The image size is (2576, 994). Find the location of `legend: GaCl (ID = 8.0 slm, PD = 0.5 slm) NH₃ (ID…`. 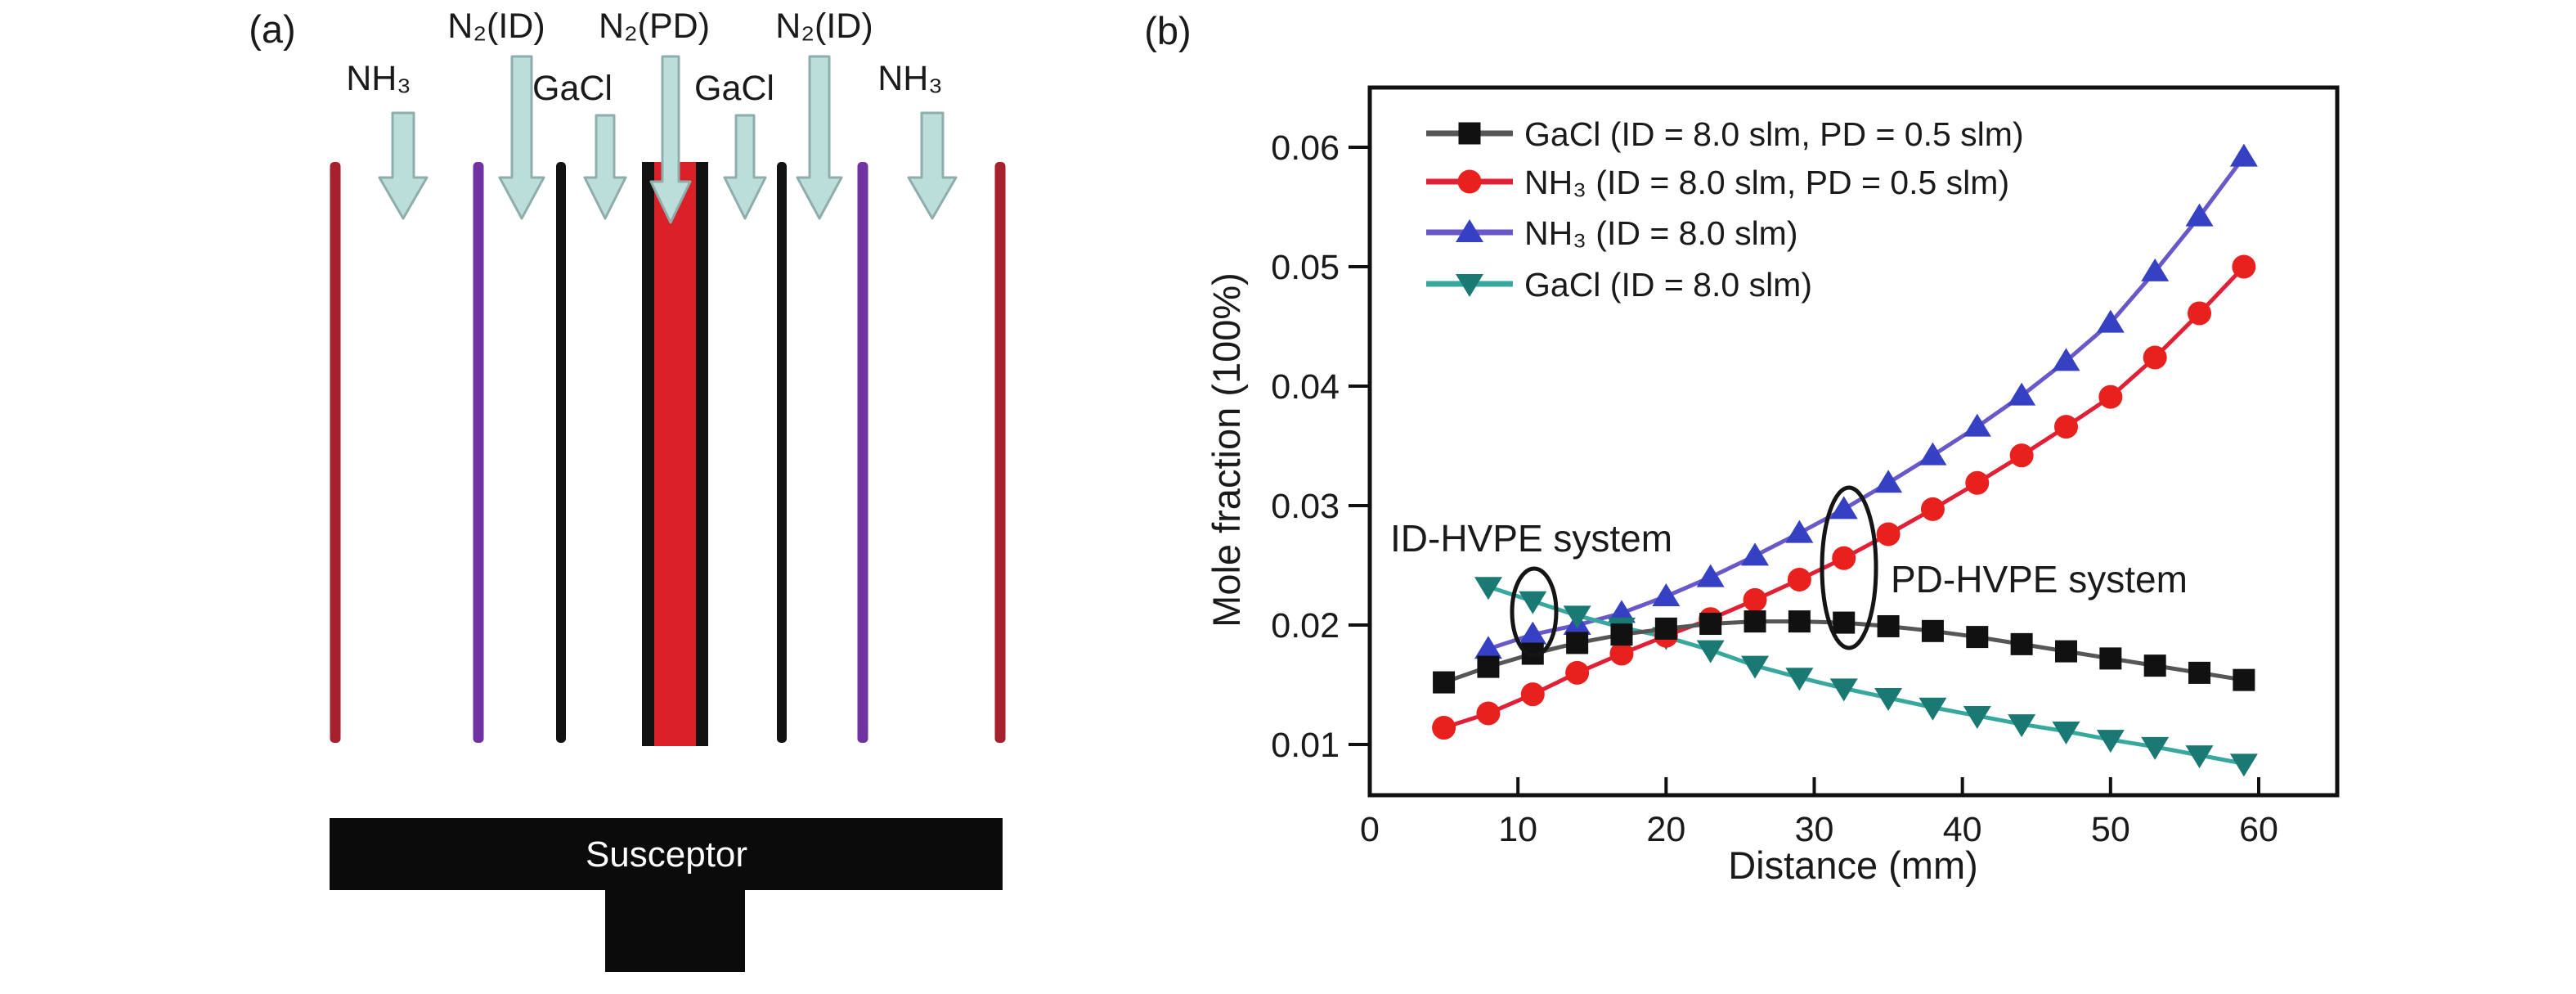

legend: GaCl (ID = 8.0 slm, PD = 0.5 slm) NH₃ (ID… is located at coordinates (1725, 209).